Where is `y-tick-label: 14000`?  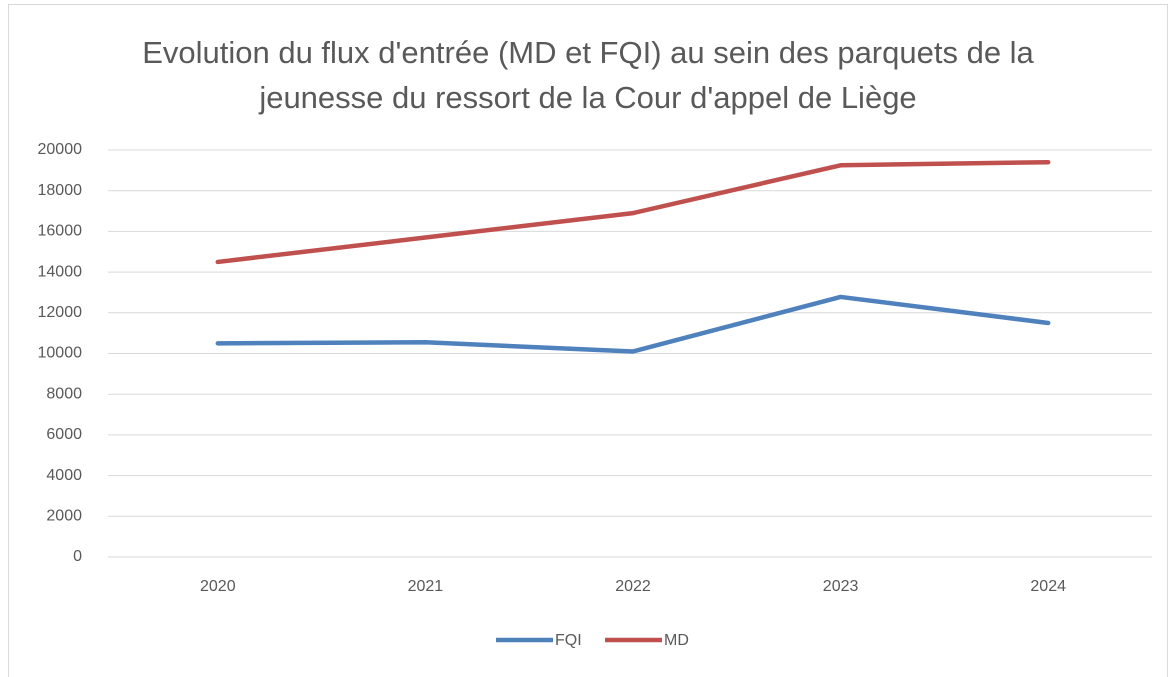
y-tick-label: 14000 is located at coordinates (60, 271).